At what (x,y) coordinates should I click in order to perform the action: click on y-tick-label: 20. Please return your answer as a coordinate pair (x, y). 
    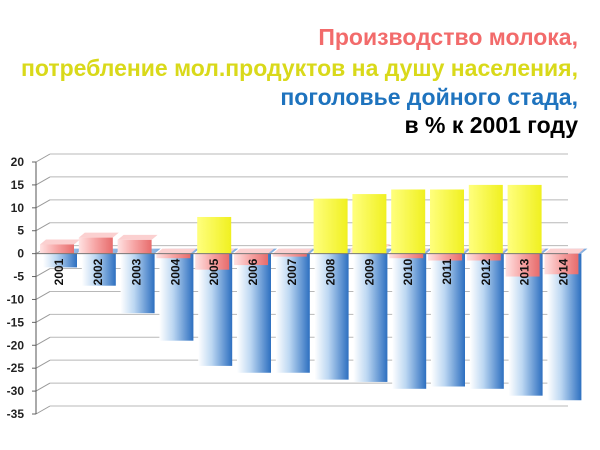
    Looking at the image, I should click on (18, 162).